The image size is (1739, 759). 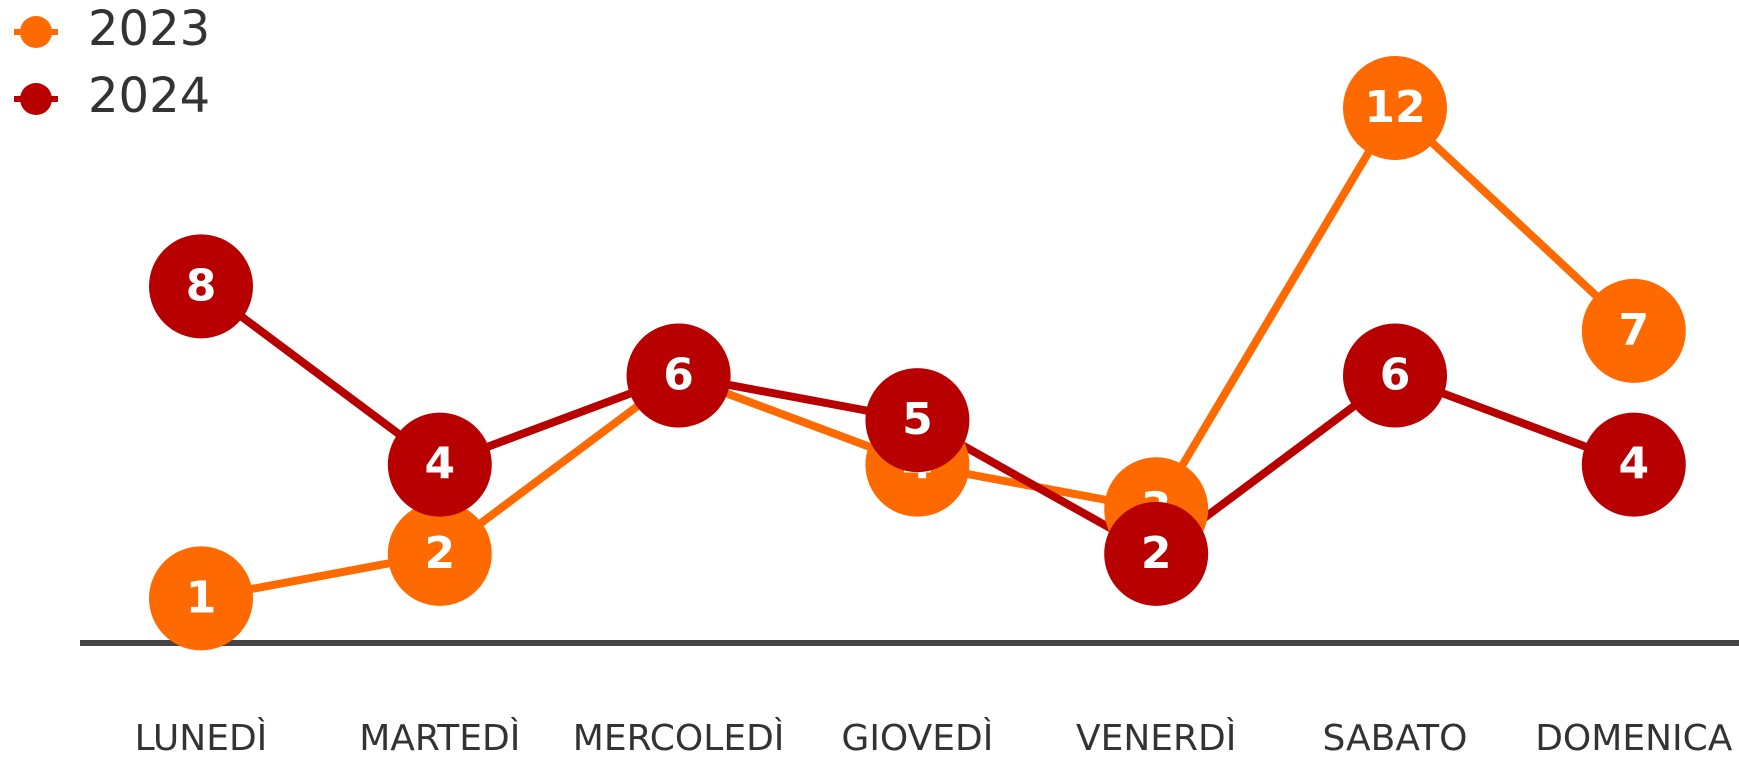 What do you see at coordinates (201, 738) in the screenshot?
I see `x-tick-label: LUNEDÌ` at bounding box center [201, 738].